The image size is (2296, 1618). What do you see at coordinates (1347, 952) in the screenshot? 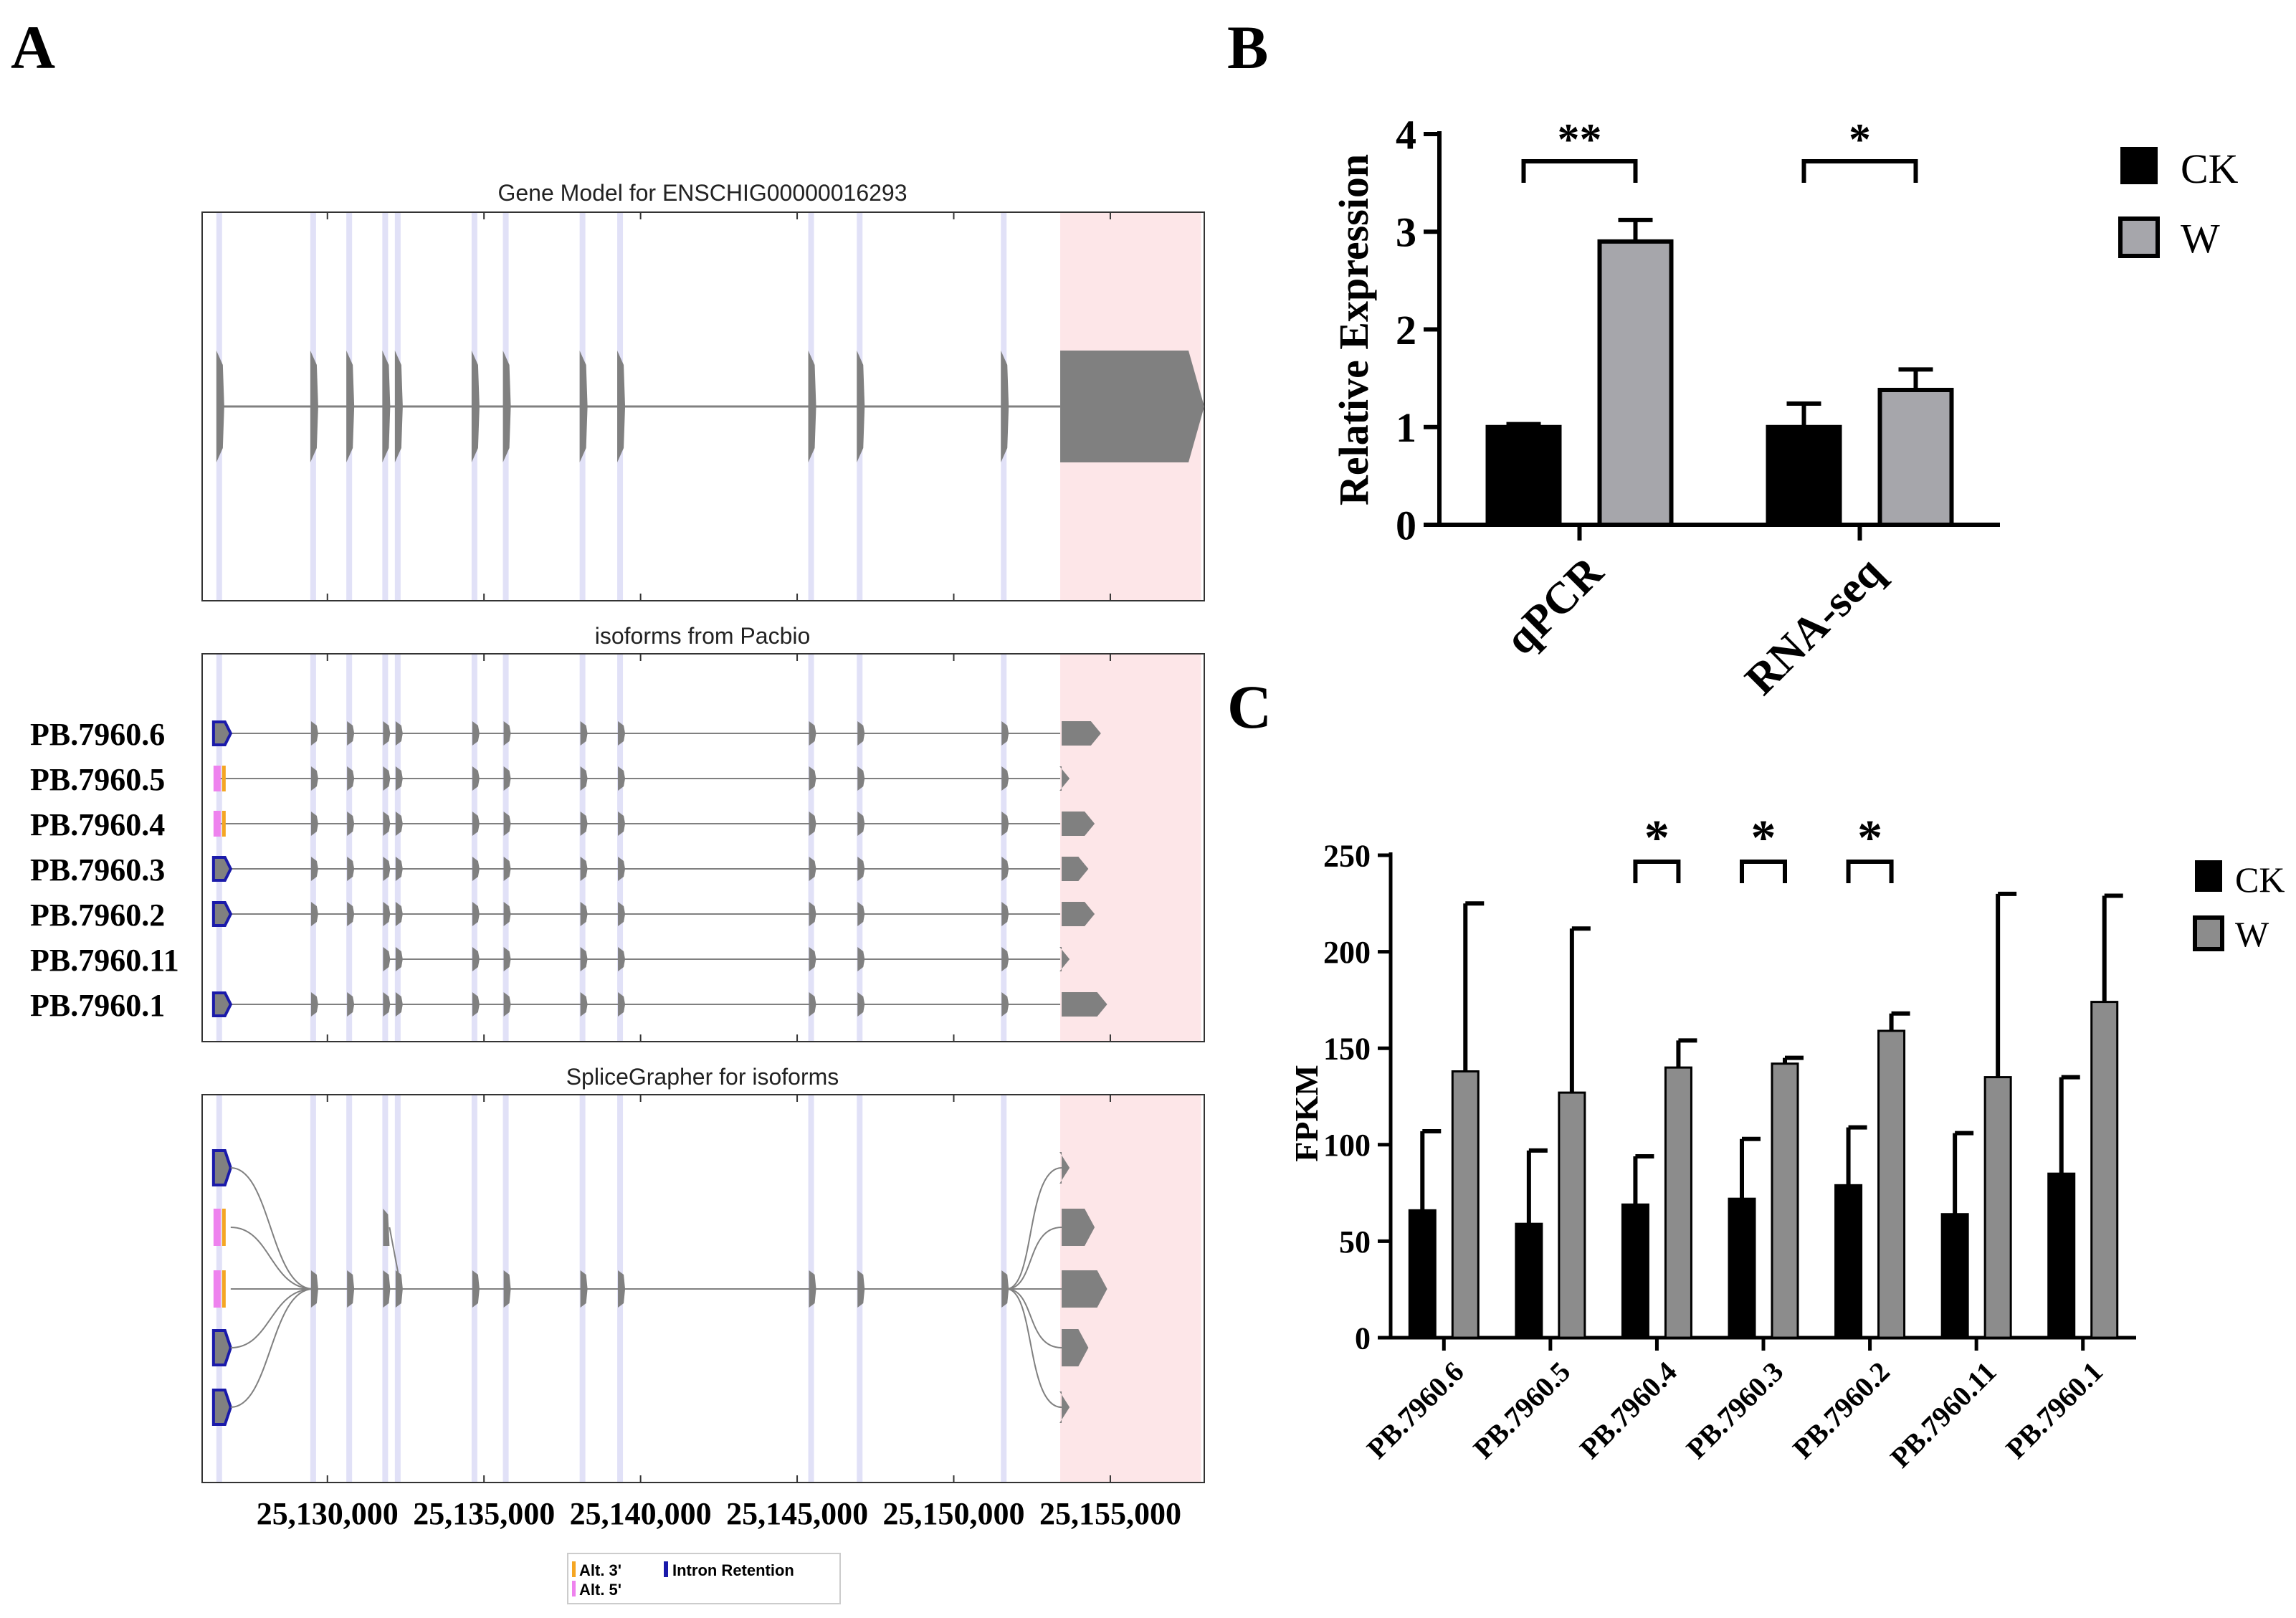
I see `y-tick-label: 200` at bounding box center [1347, 952].